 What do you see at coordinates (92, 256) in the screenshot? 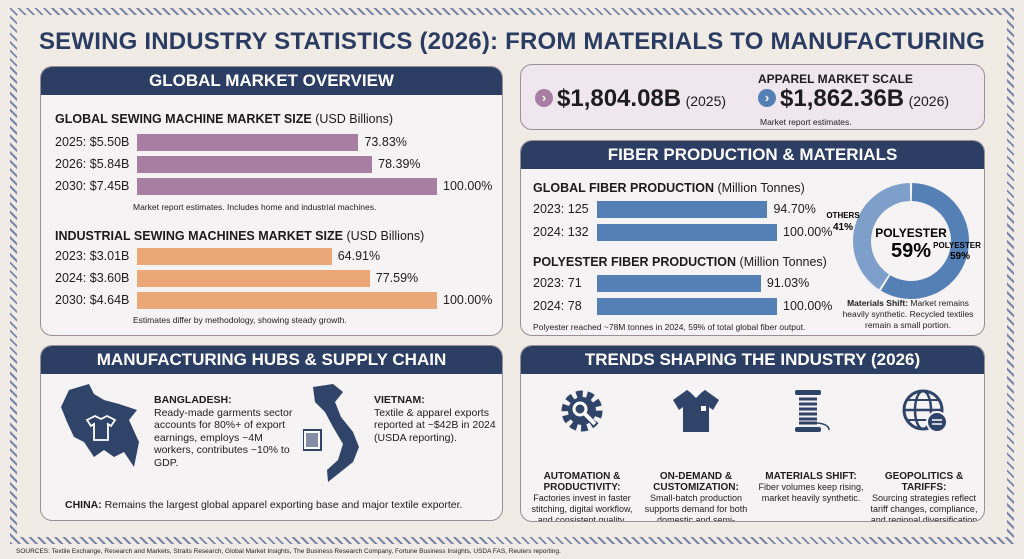
I see `bar-label: 2023: $3.01B` at bounding box center [92, 256].